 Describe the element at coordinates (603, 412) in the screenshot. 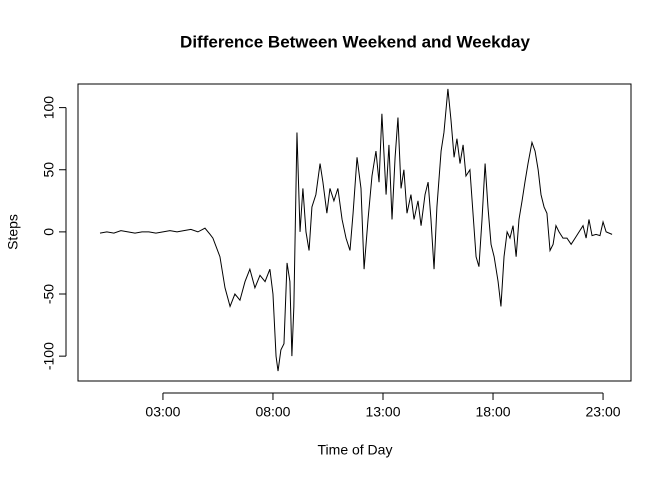

I see `x-tick-label: 23:00` at that location.